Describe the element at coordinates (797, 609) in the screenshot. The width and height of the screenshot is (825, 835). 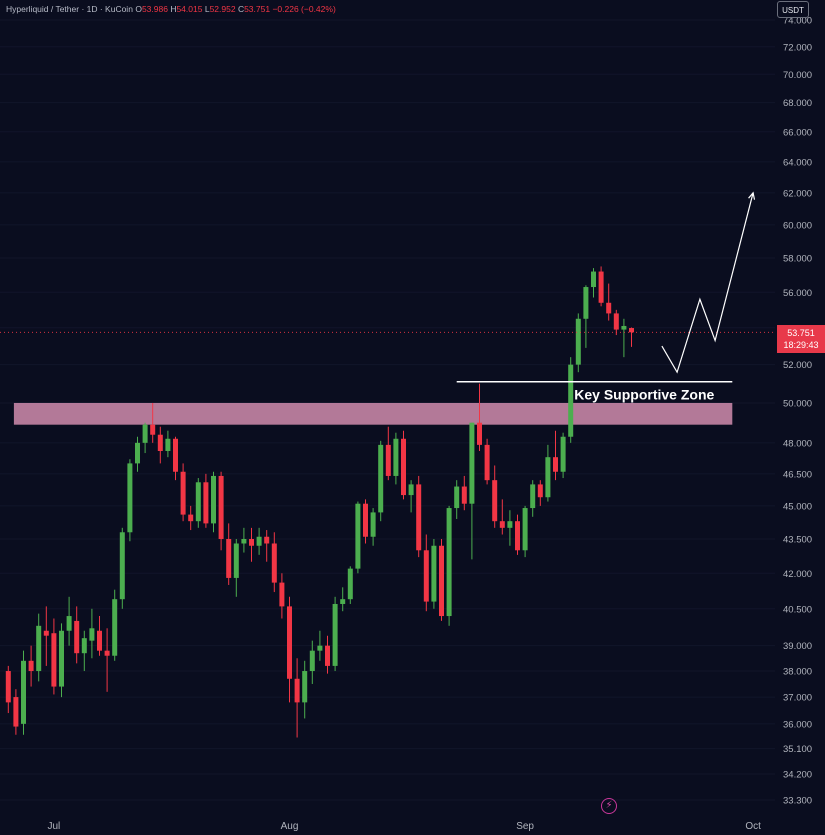
I see `y-tick-label: 40.500` at that location.